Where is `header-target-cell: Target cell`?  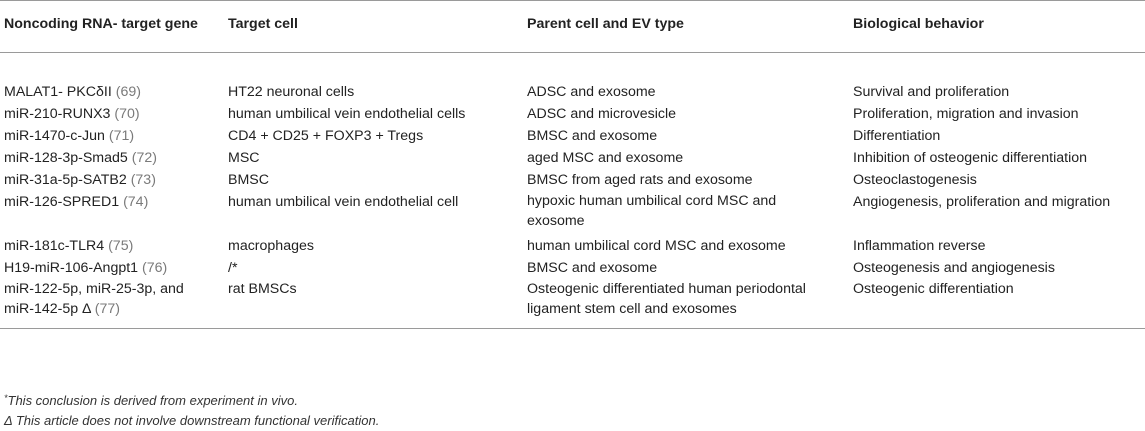
header-target-cell: Target cell is located at coordinates (377, 26).